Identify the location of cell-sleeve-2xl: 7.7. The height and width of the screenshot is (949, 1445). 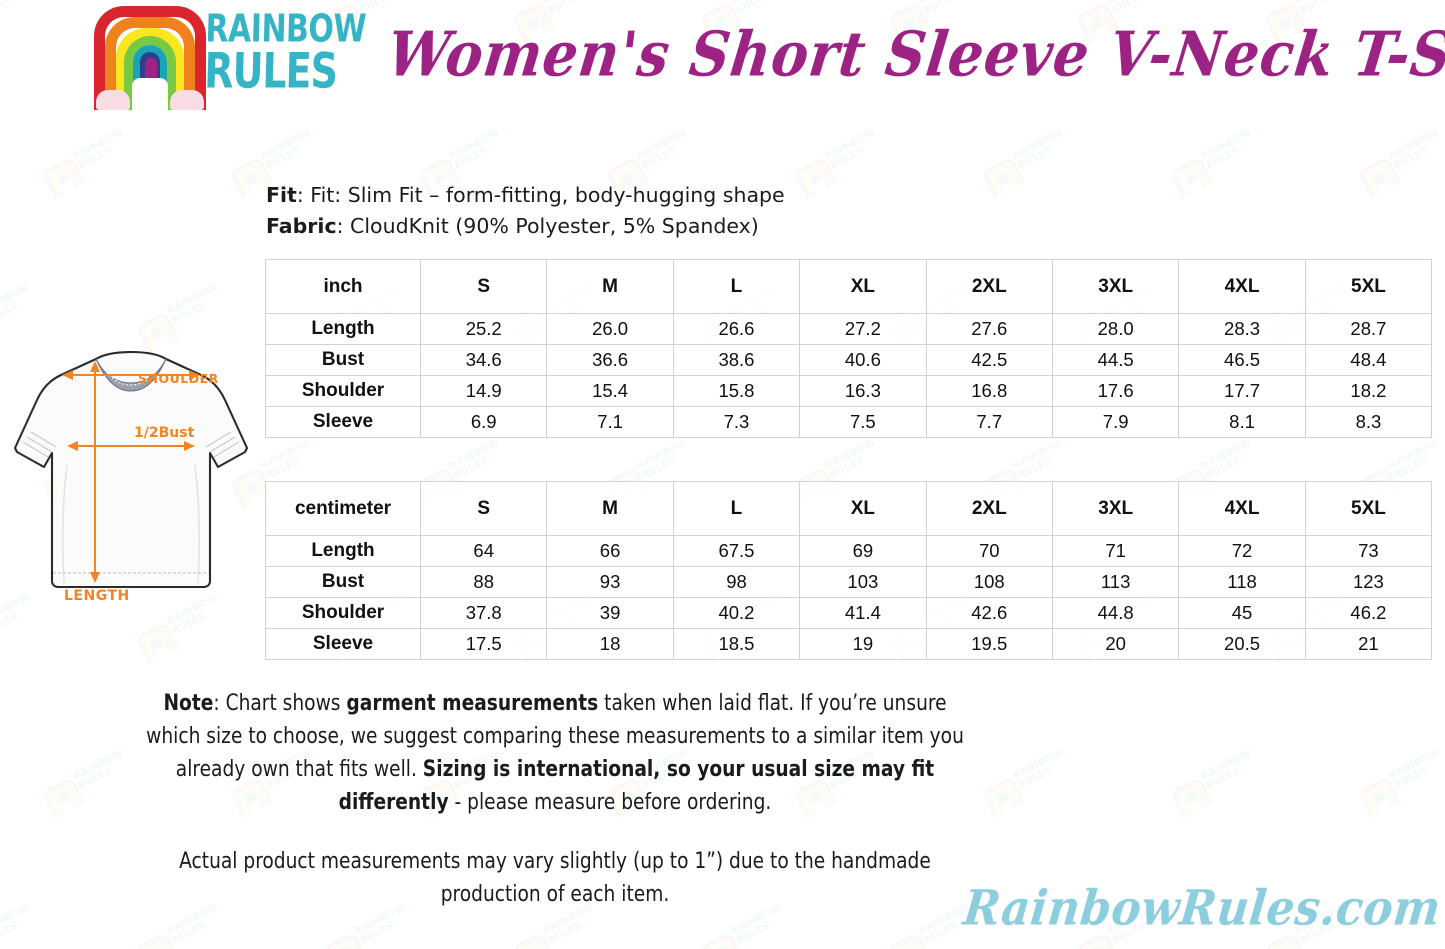
(989, 422).